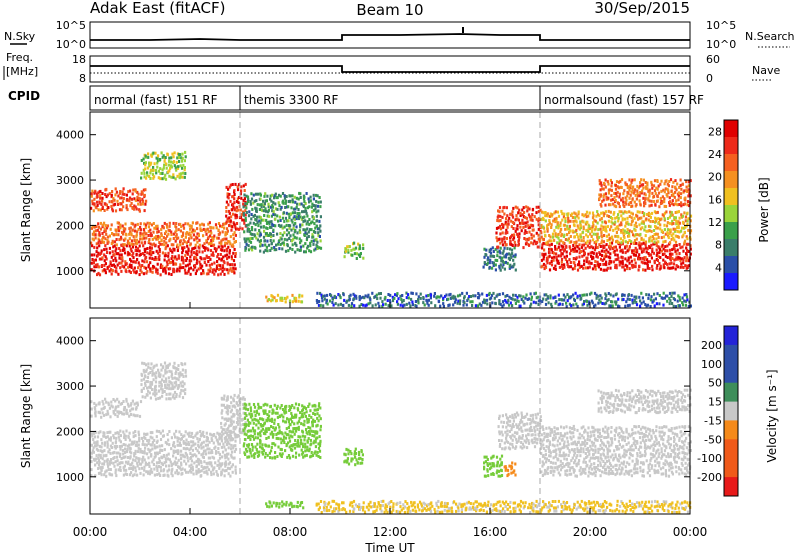 The width and height of the screenshot is (800, 554). I want to click on power-colorbar-cell, so click(731, 214).